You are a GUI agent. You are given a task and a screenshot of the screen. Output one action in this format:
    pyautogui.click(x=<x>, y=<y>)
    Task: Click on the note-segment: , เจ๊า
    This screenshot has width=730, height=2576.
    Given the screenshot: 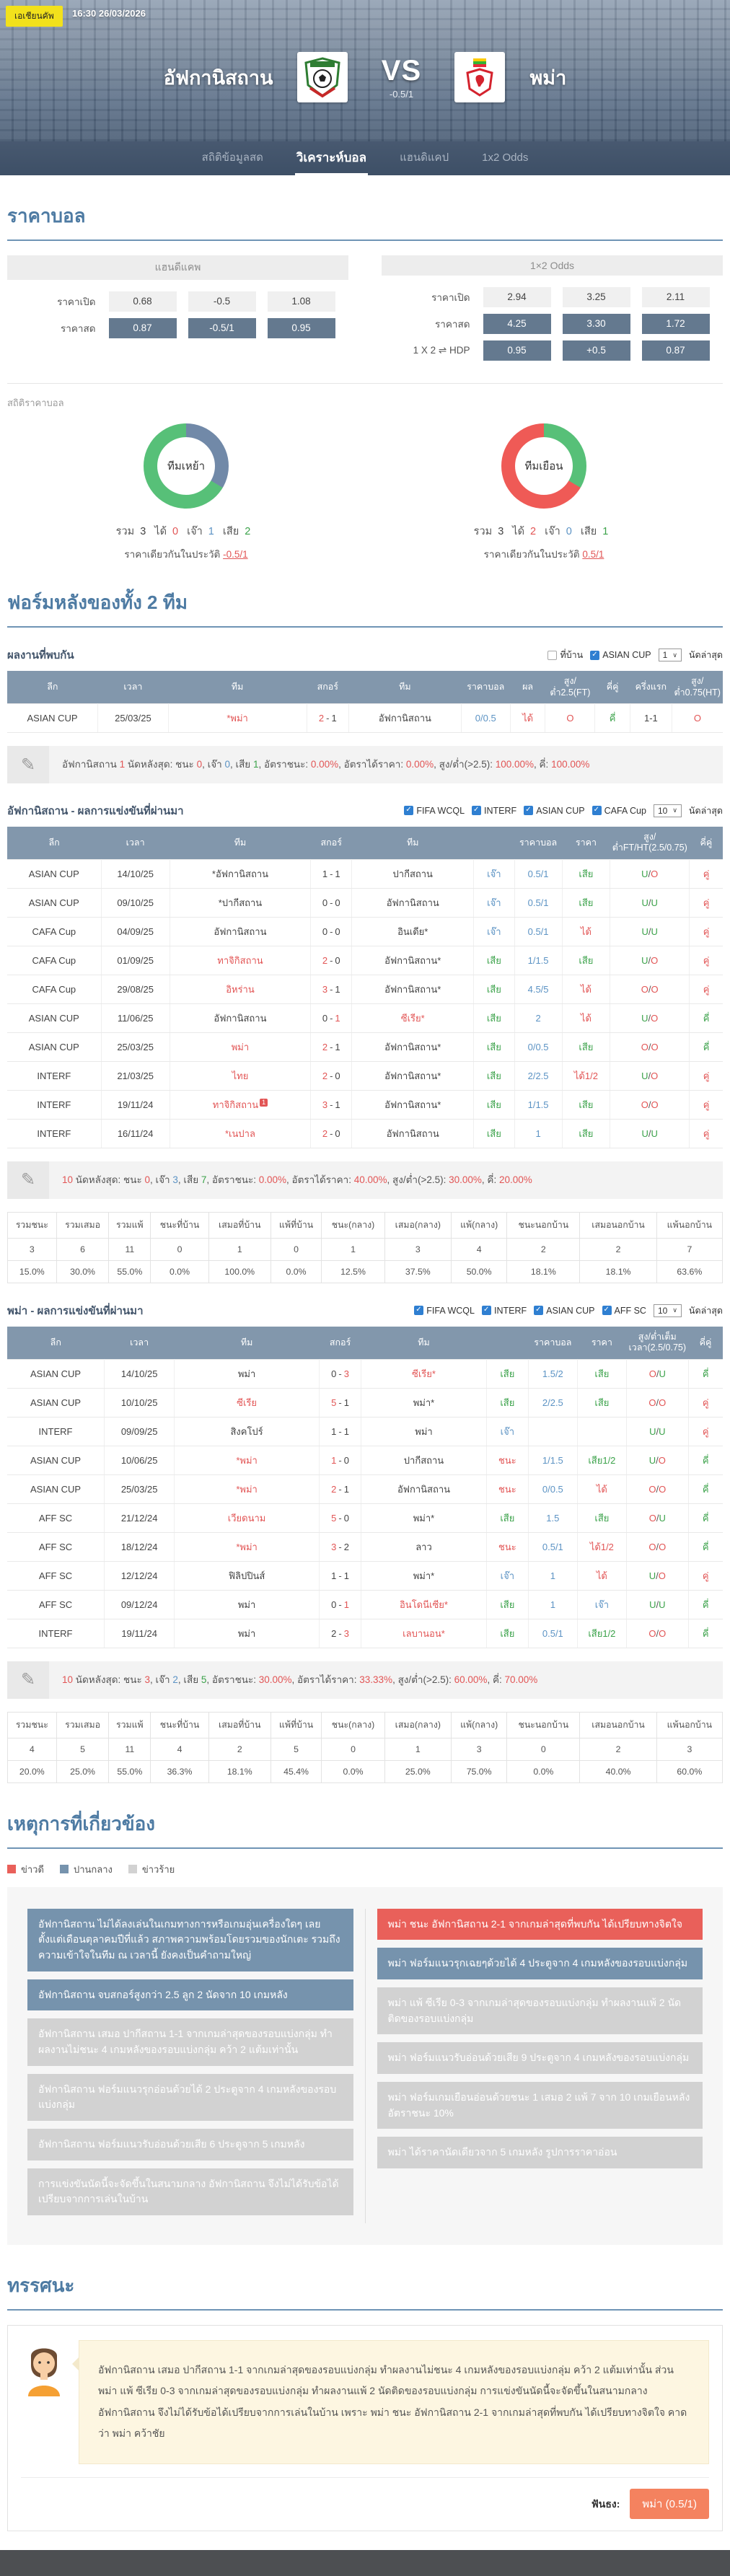 What is the action you would take?
    pyautogui.click(x=161, y=1180)
    